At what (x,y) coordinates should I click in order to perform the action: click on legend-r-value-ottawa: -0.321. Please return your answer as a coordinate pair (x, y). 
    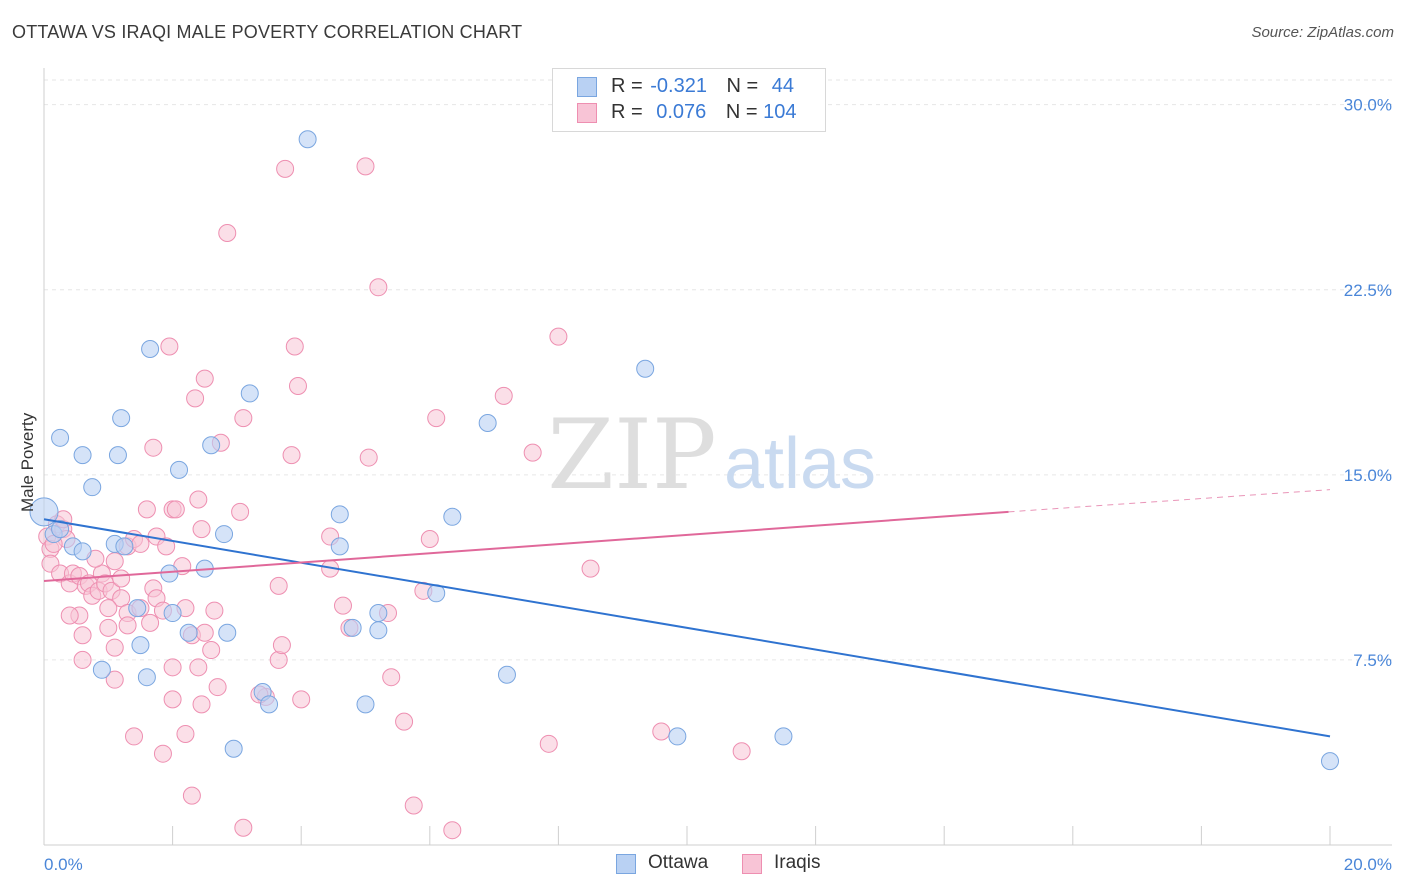
    Looking at the image, I should click on (678, 86).